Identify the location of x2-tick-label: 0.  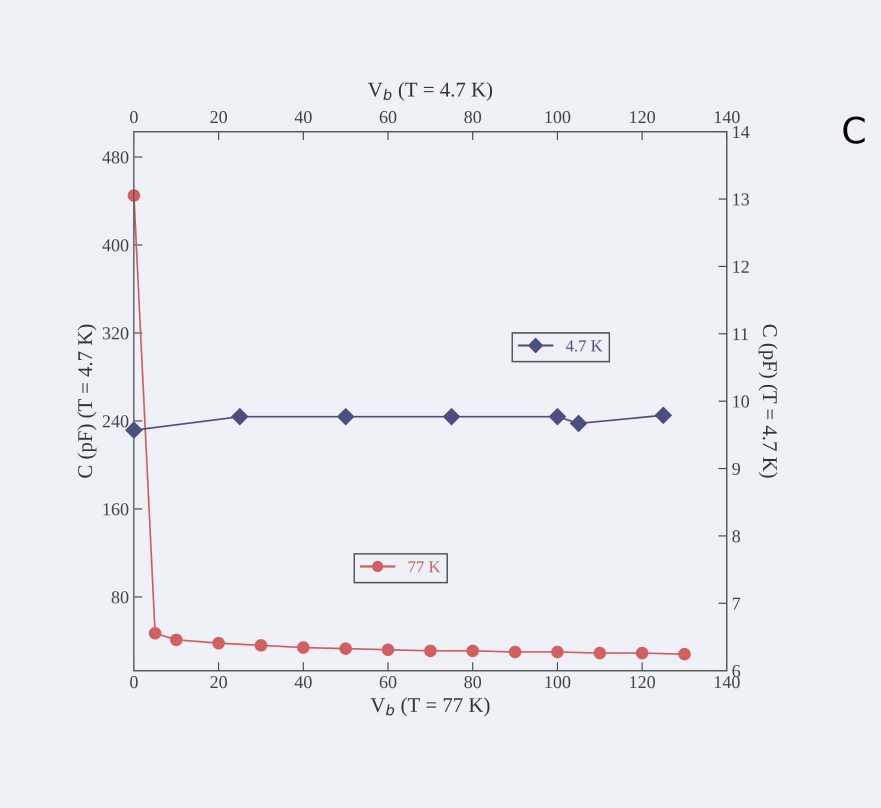
(134, 117).